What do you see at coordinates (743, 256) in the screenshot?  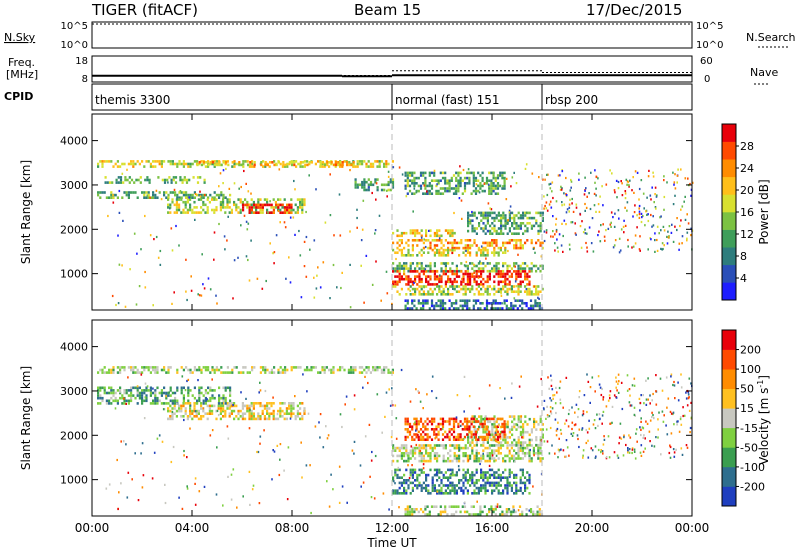 I see `colorbar-tick-label: 8` at bounding box center [743, 256].